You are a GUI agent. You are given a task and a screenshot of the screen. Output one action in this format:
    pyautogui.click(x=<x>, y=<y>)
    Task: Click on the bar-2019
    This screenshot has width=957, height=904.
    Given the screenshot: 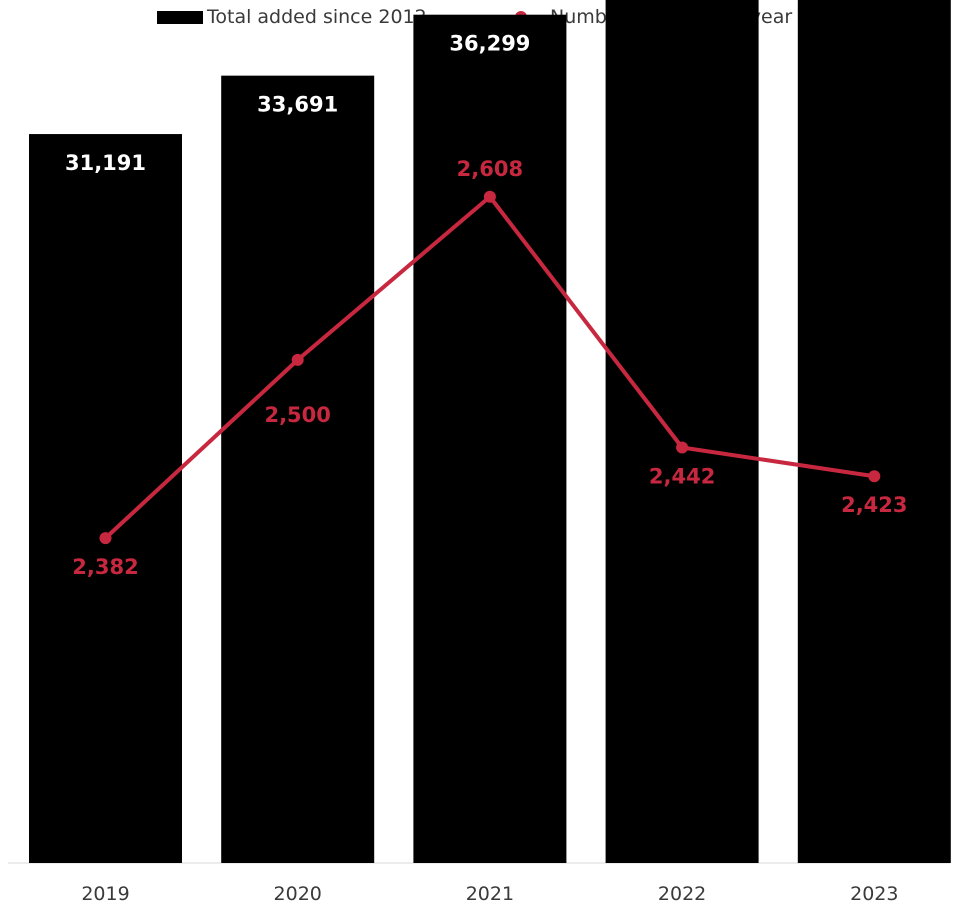 What is the action you would take?
    pyautogui.click(x=105, y=498)
    